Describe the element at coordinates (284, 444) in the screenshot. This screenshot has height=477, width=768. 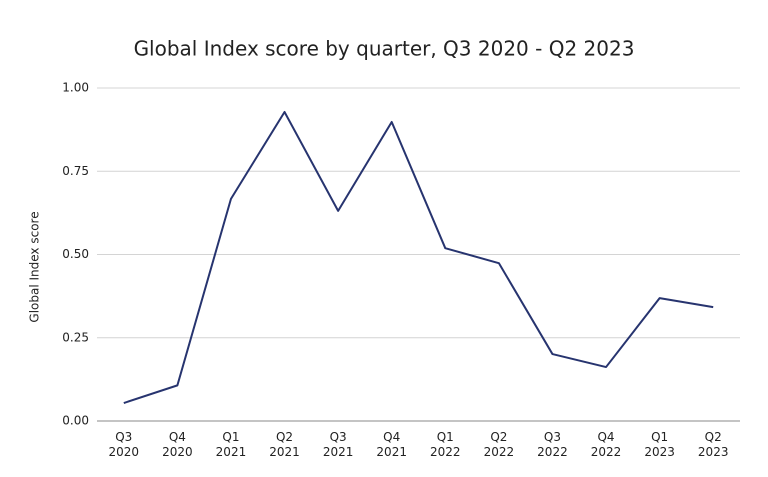
I see `x-tick-label: Q2 2021` at that location.